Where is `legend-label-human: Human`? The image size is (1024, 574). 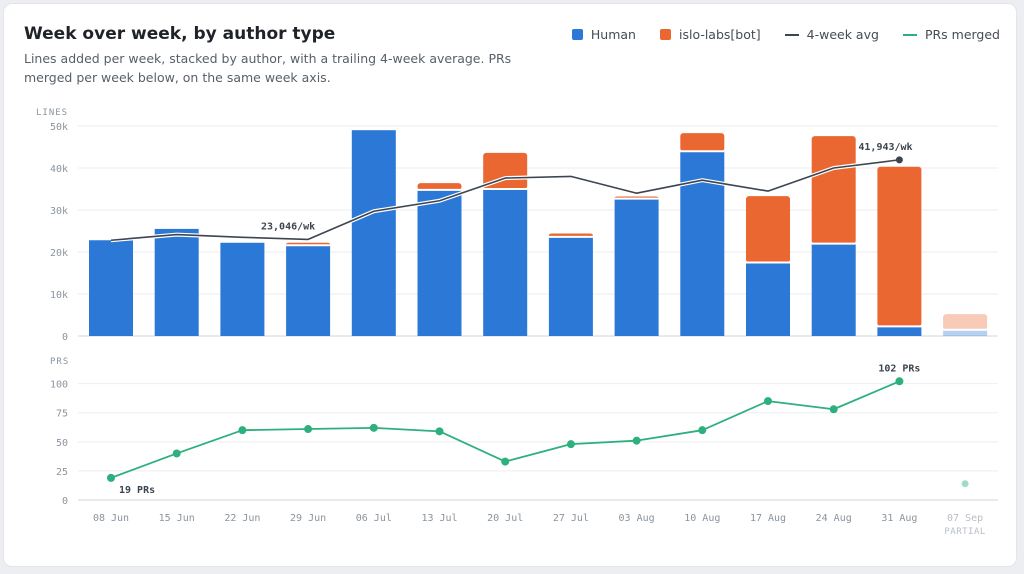 legend-label-human: Human is located at coordinates (613, 34).